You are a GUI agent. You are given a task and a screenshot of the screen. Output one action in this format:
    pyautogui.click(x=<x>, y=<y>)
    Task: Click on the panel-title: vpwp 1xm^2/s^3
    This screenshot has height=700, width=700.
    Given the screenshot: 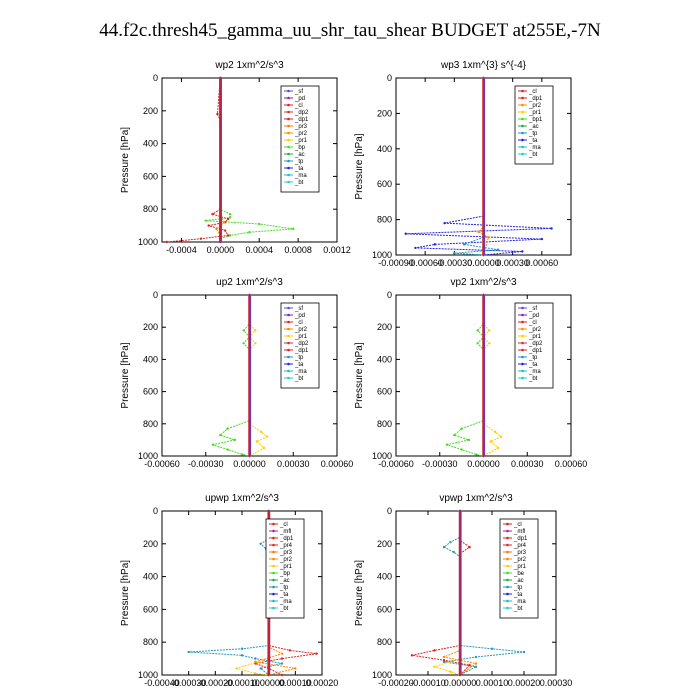 What is the action you would take?
    pyautogui.click(x=476, y=498)
    